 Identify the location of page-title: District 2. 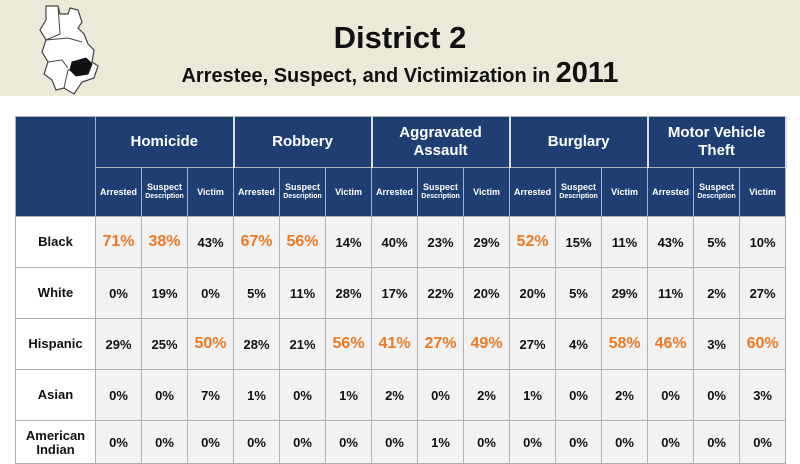
(400, 37).